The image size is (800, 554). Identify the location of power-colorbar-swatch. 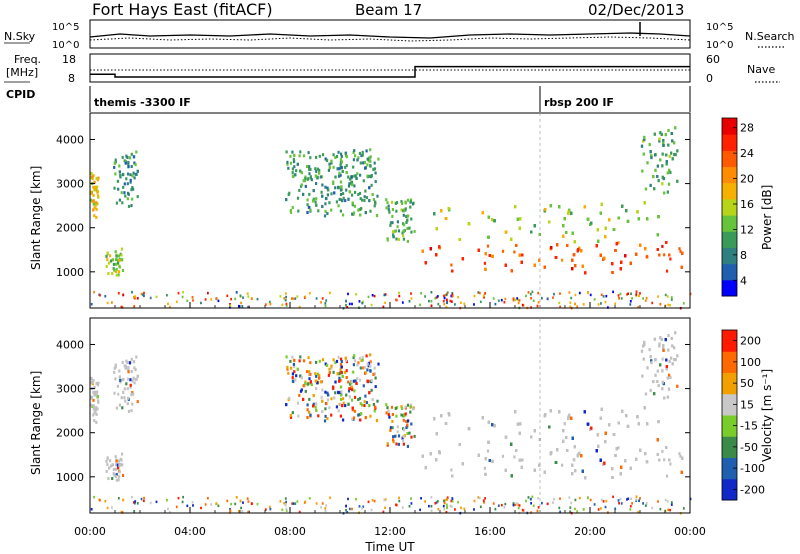
(729, 272).